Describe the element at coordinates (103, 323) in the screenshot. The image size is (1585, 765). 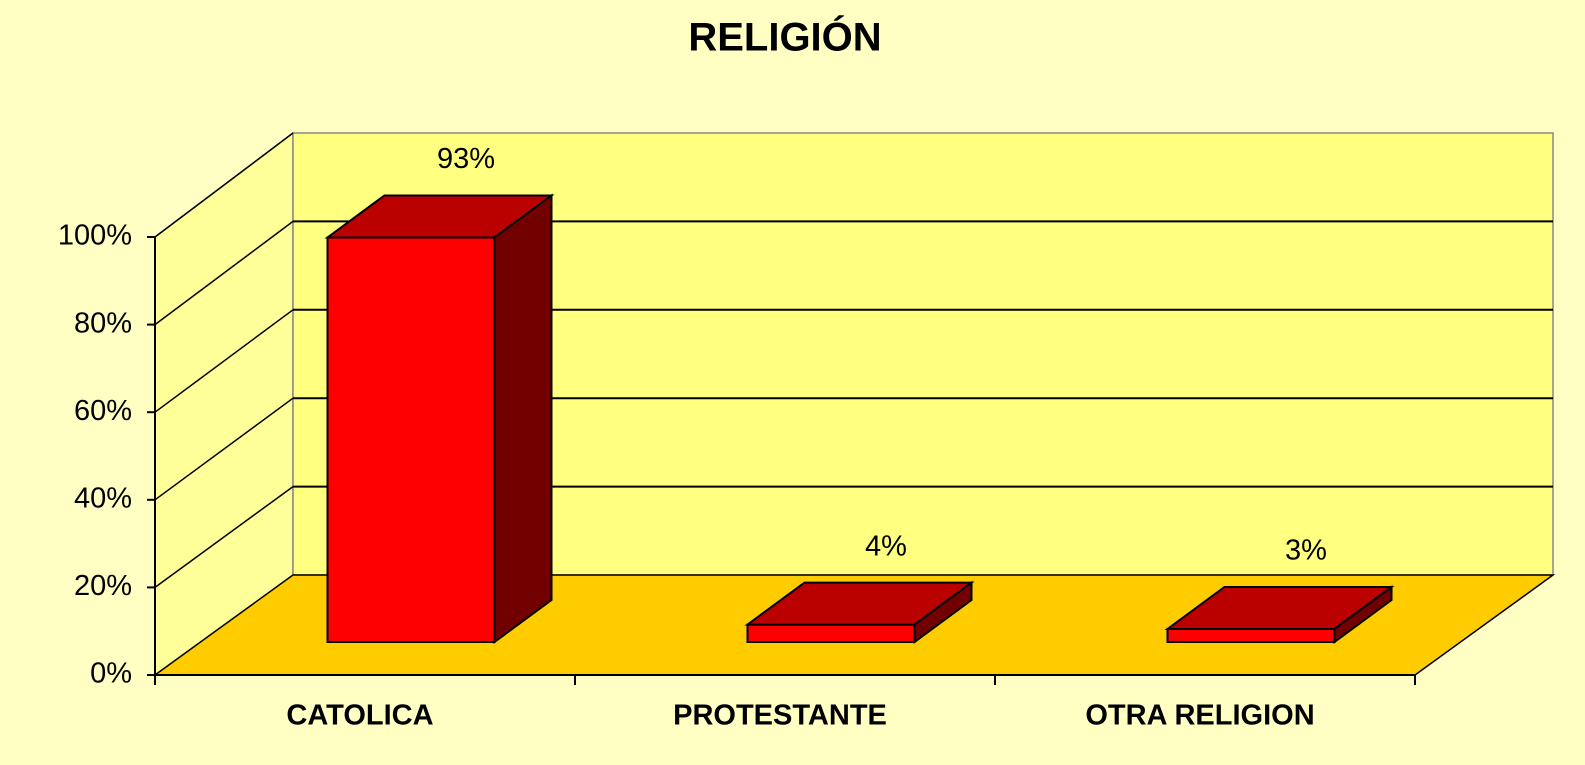
I see `y-tick-label: 80%` at that location.